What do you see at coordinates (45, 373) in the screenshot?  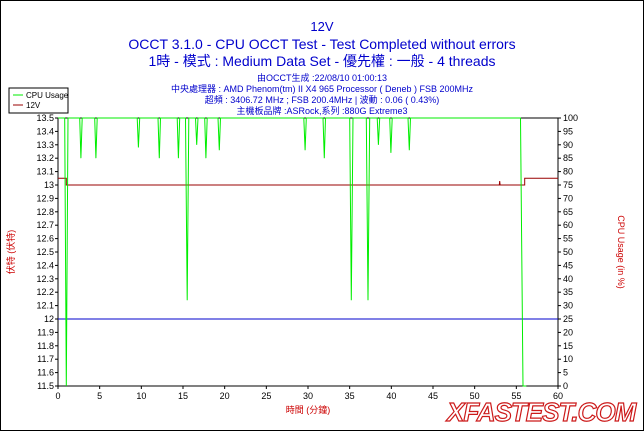 I see `y-left-tick-label: 11.6` at bounding box center [45, 373].